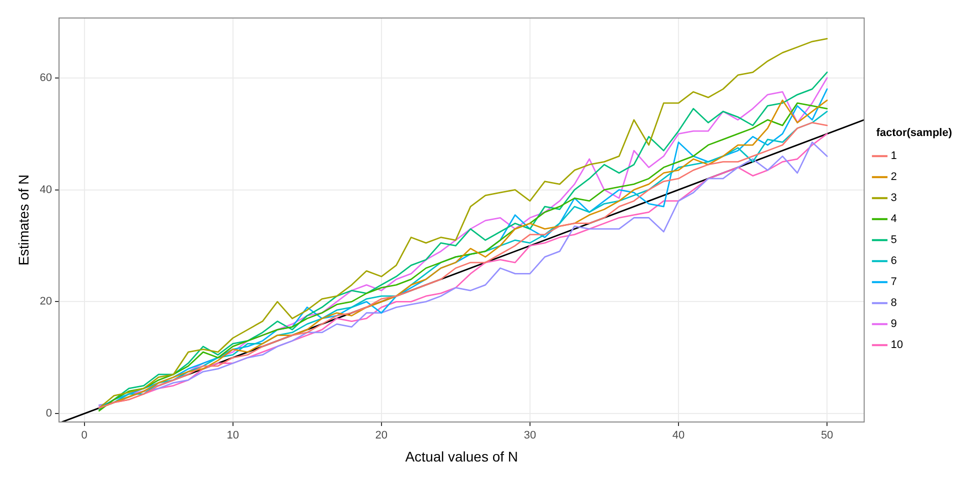  I want to click on legend-label: 1, so click(893, 156).